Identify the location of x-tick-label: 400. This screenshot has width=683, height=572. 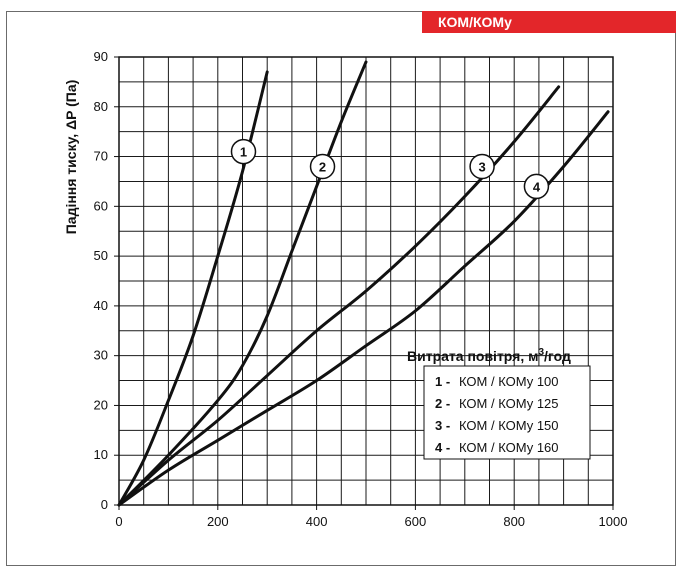
(317, 521).